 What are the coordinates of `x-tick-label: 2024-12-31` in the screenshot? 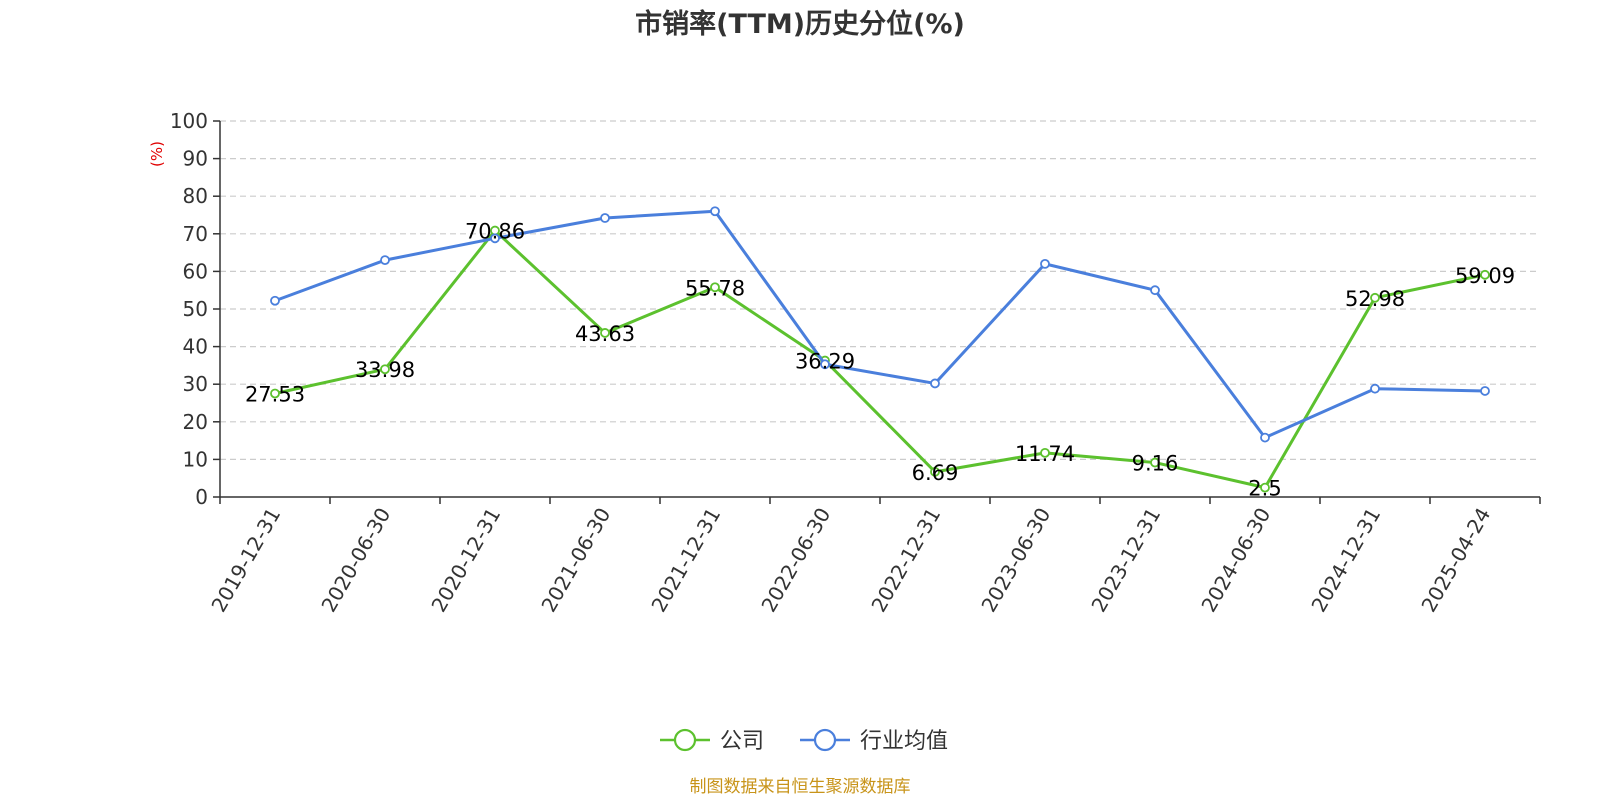 It's located at (1345, 560).